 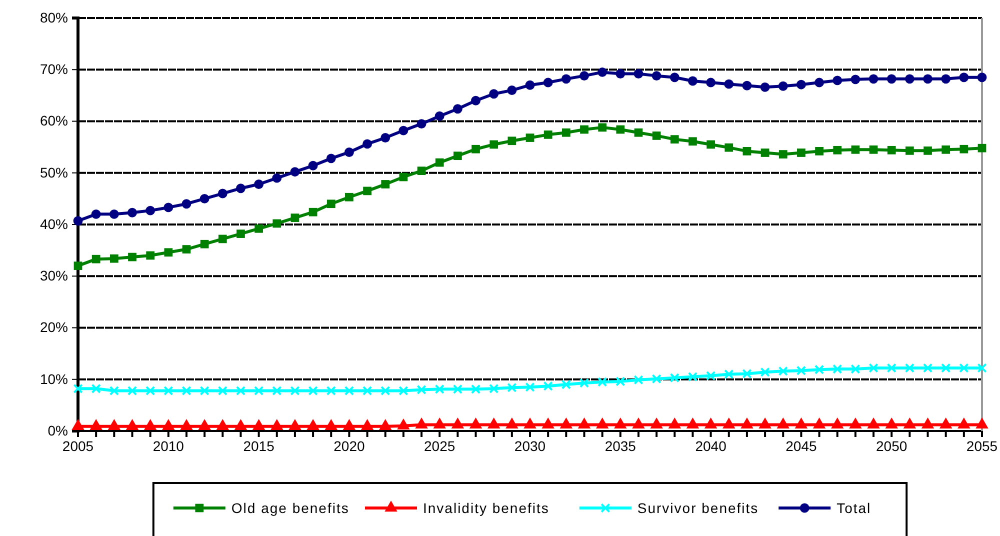 I want to click on x-tick-label: 2005, so click(x=78, y=446).